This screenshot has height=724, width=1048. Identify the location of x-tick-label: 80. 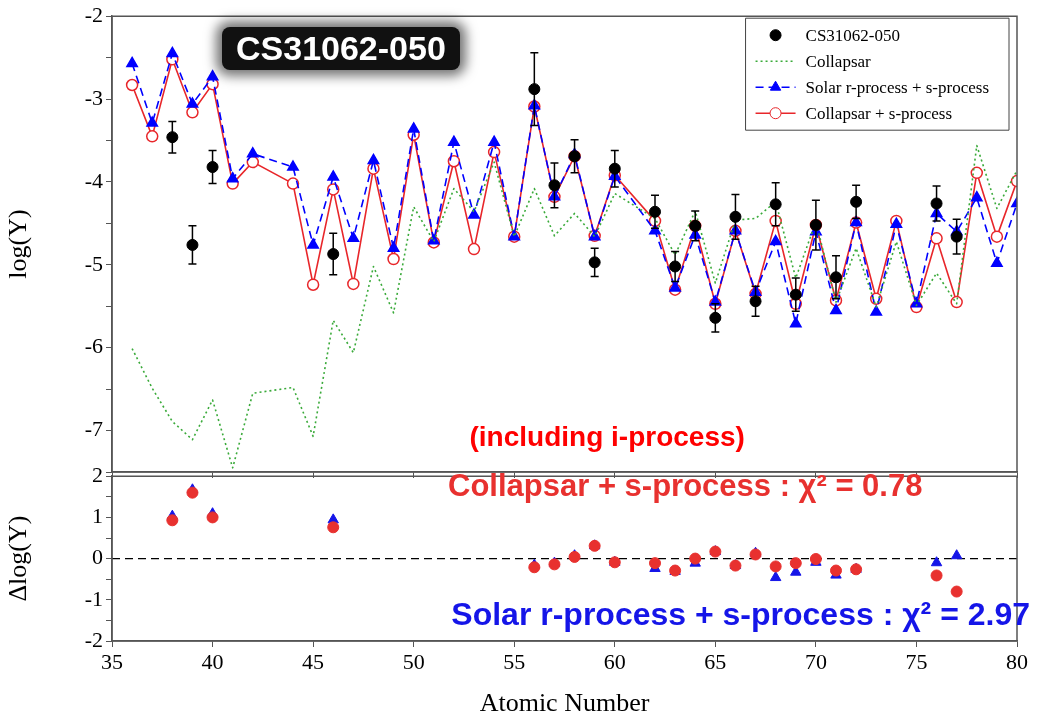
(1017, 661).